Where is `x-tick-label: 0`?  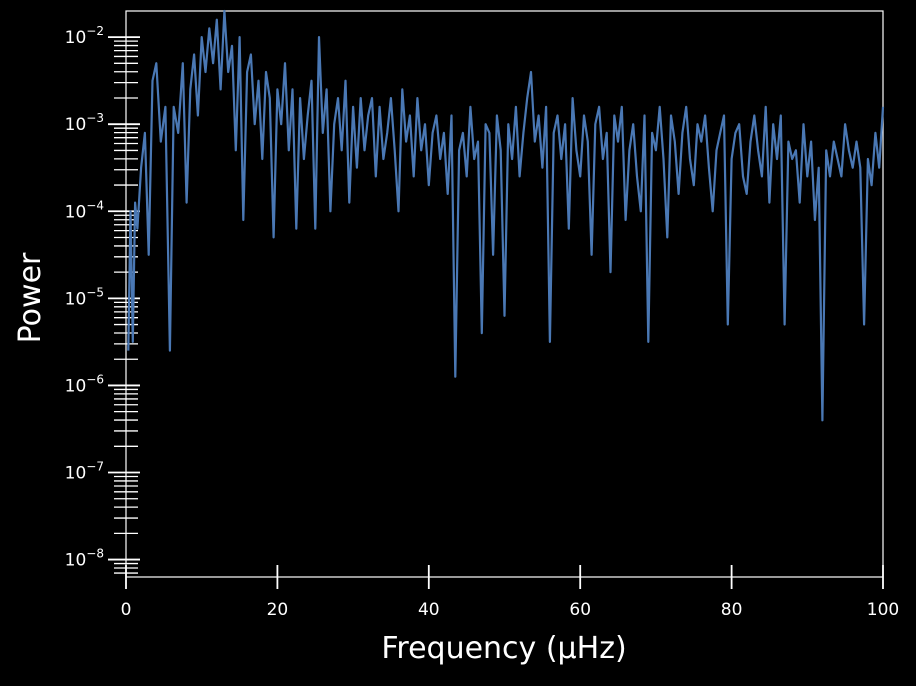
x-tick-label: 0 is located at coordinates (126, 610).